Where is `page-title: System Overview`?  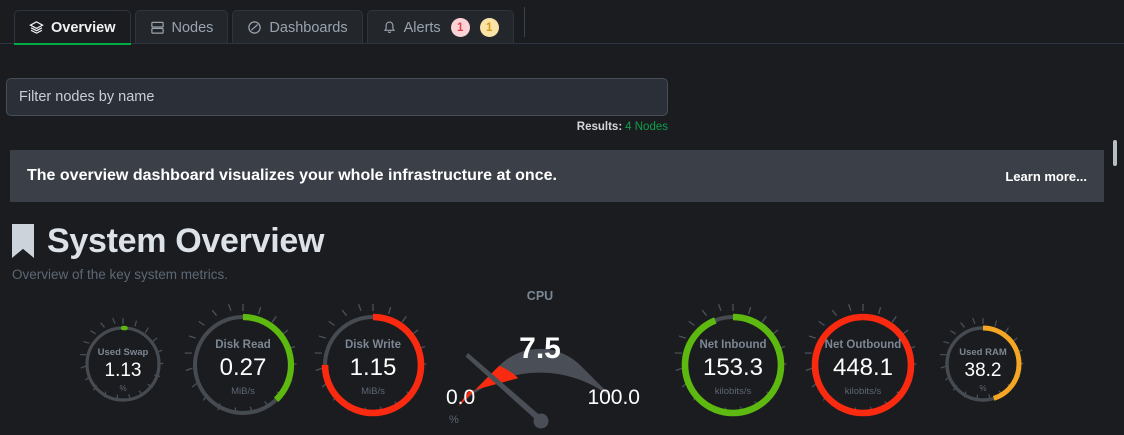
page-title: System Overview is located at coordinates (186, 241).